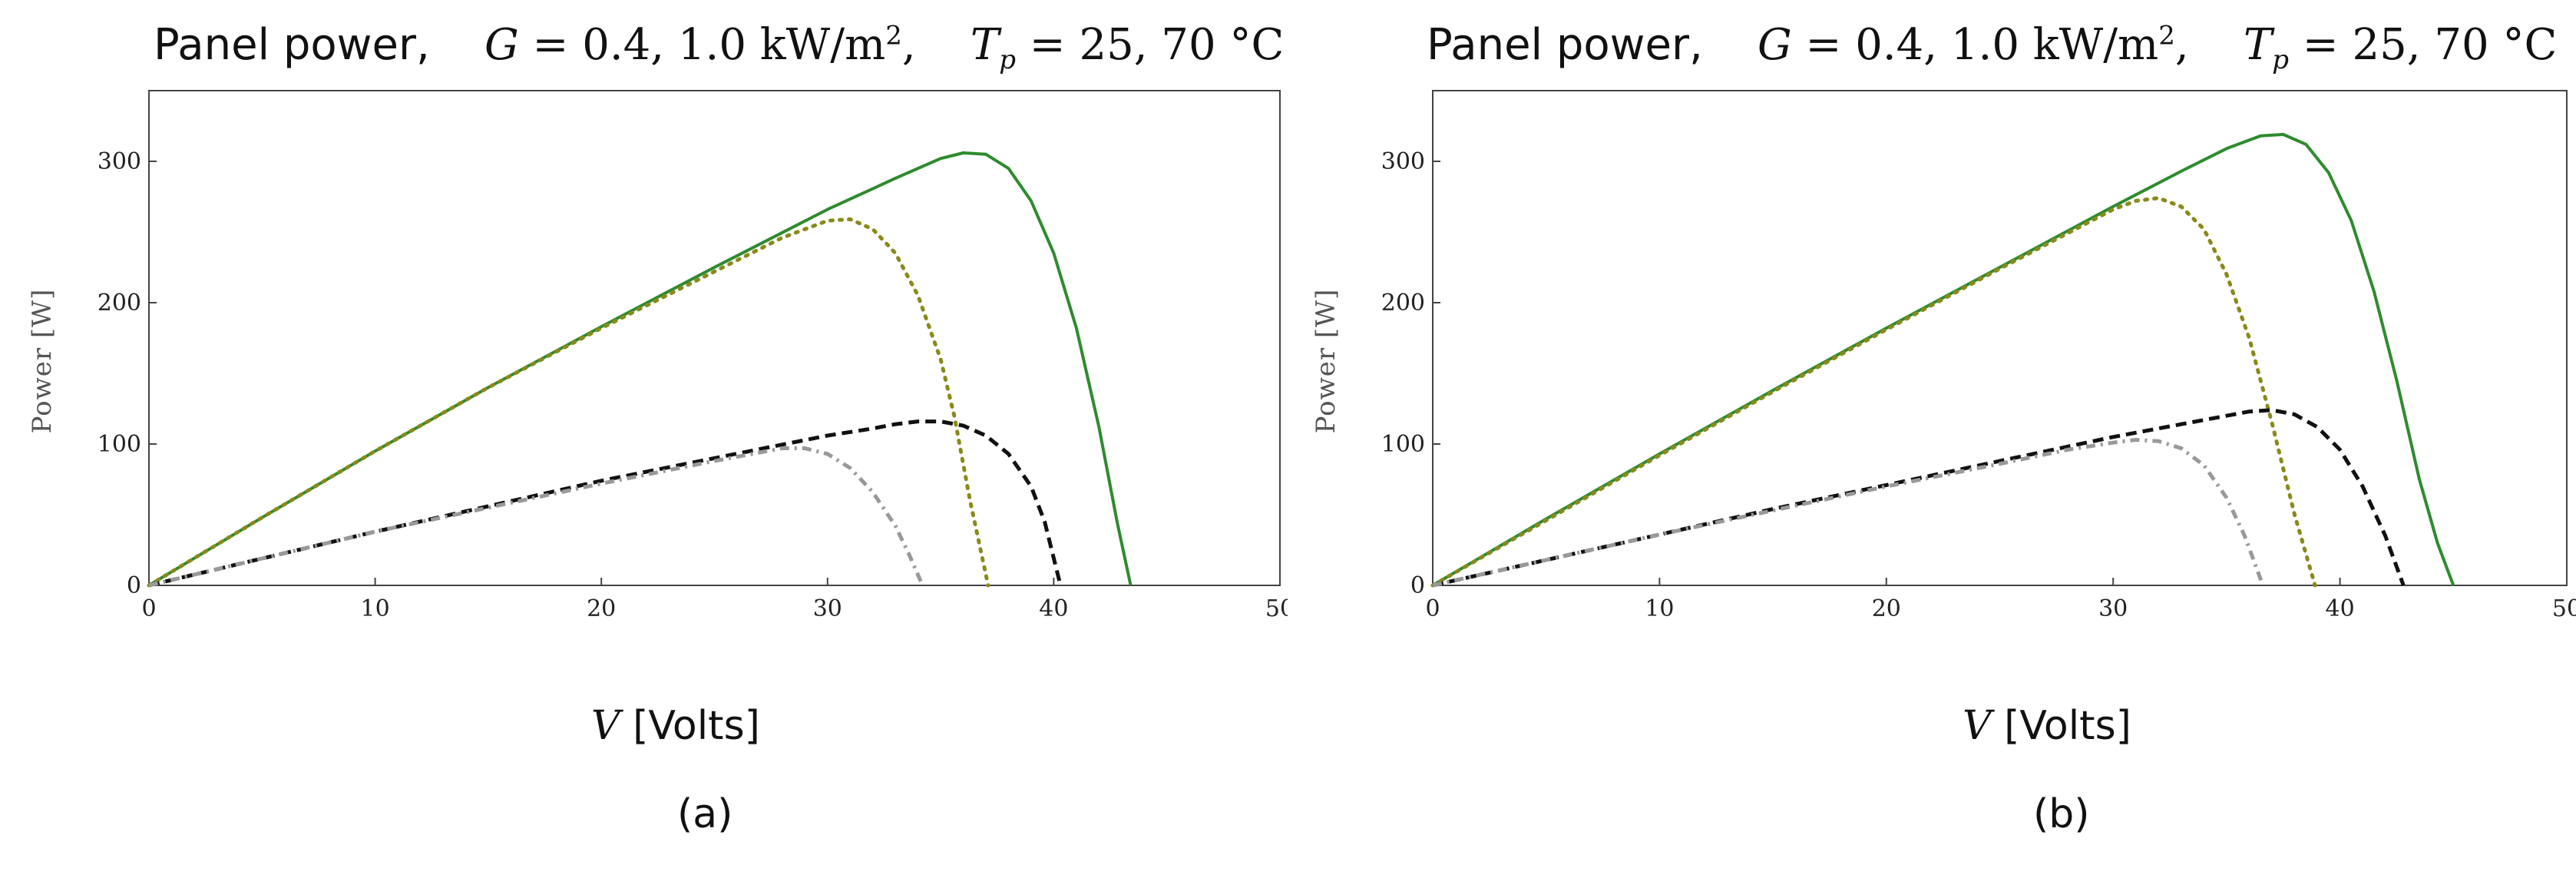 This screenshot has height=875, width=2576. I want to click on figure-caption: (b), so click(2061, 814).